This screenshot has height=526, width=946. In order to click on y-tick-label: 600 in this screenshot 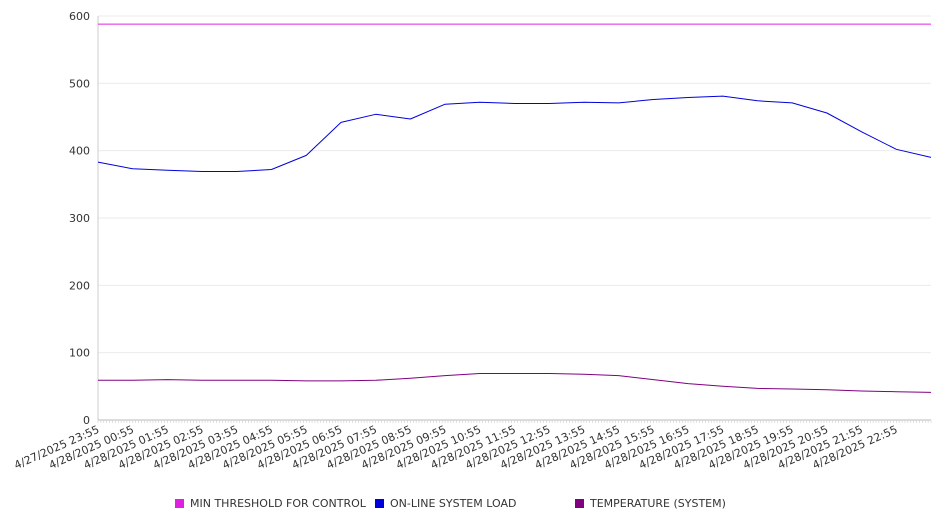, I will do `click(79, 16)`.